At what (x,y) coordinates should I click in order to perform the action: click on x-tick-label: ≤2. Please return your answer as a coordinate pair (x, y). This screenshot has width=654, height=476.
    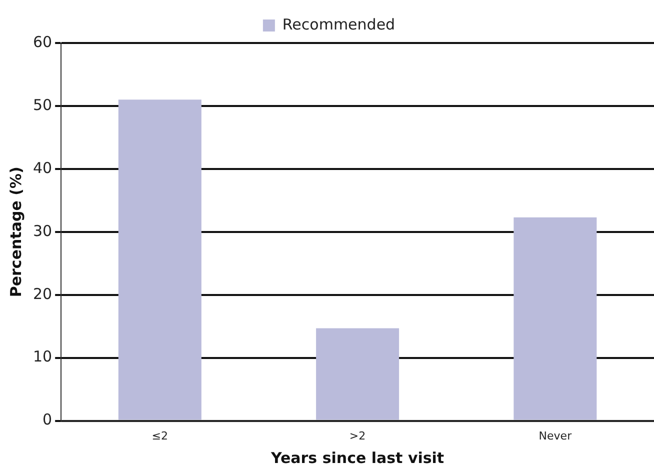
    Looking at the image, I should click on (160, 435).